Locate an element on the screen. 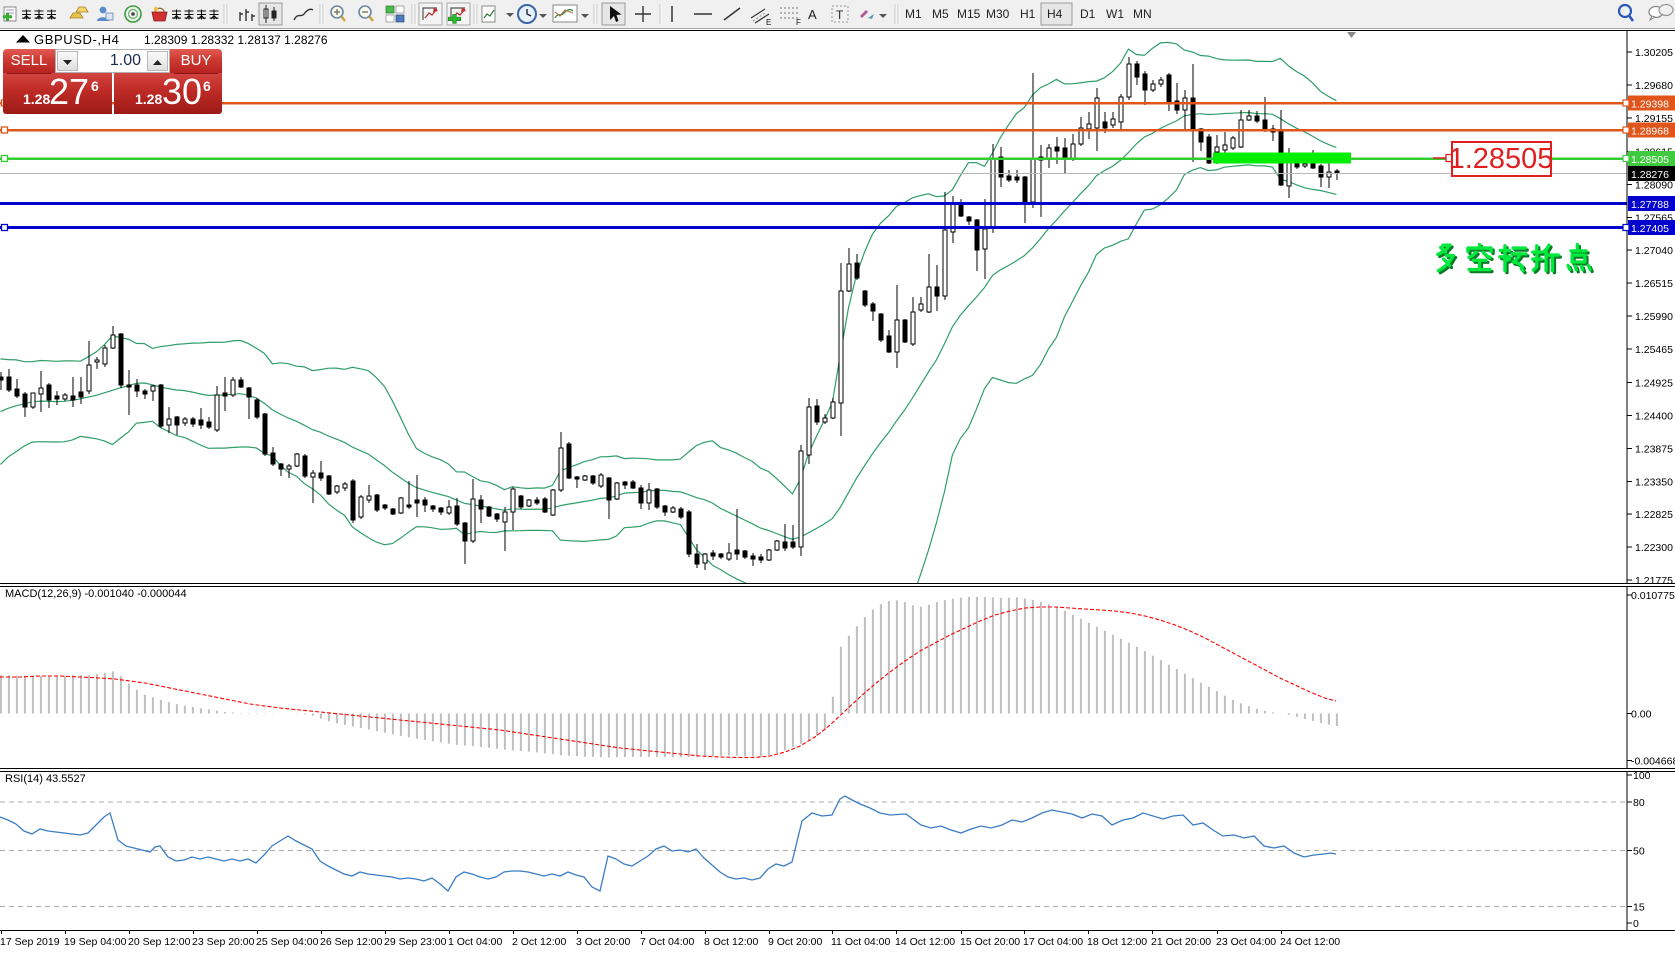 This screenshot has width=1675, height=956. svg-text: 14 Oct 12:00 is located at coordinates (925, 942).